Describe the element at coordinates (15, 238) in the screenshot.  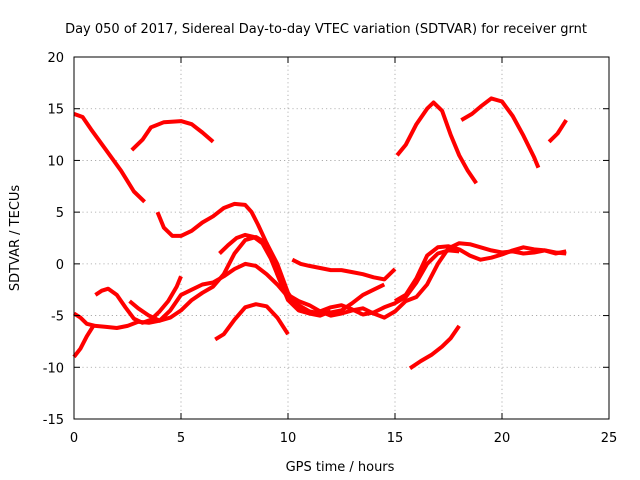
I see `y-axis-label: SDTVAR / TECUs` at that location.